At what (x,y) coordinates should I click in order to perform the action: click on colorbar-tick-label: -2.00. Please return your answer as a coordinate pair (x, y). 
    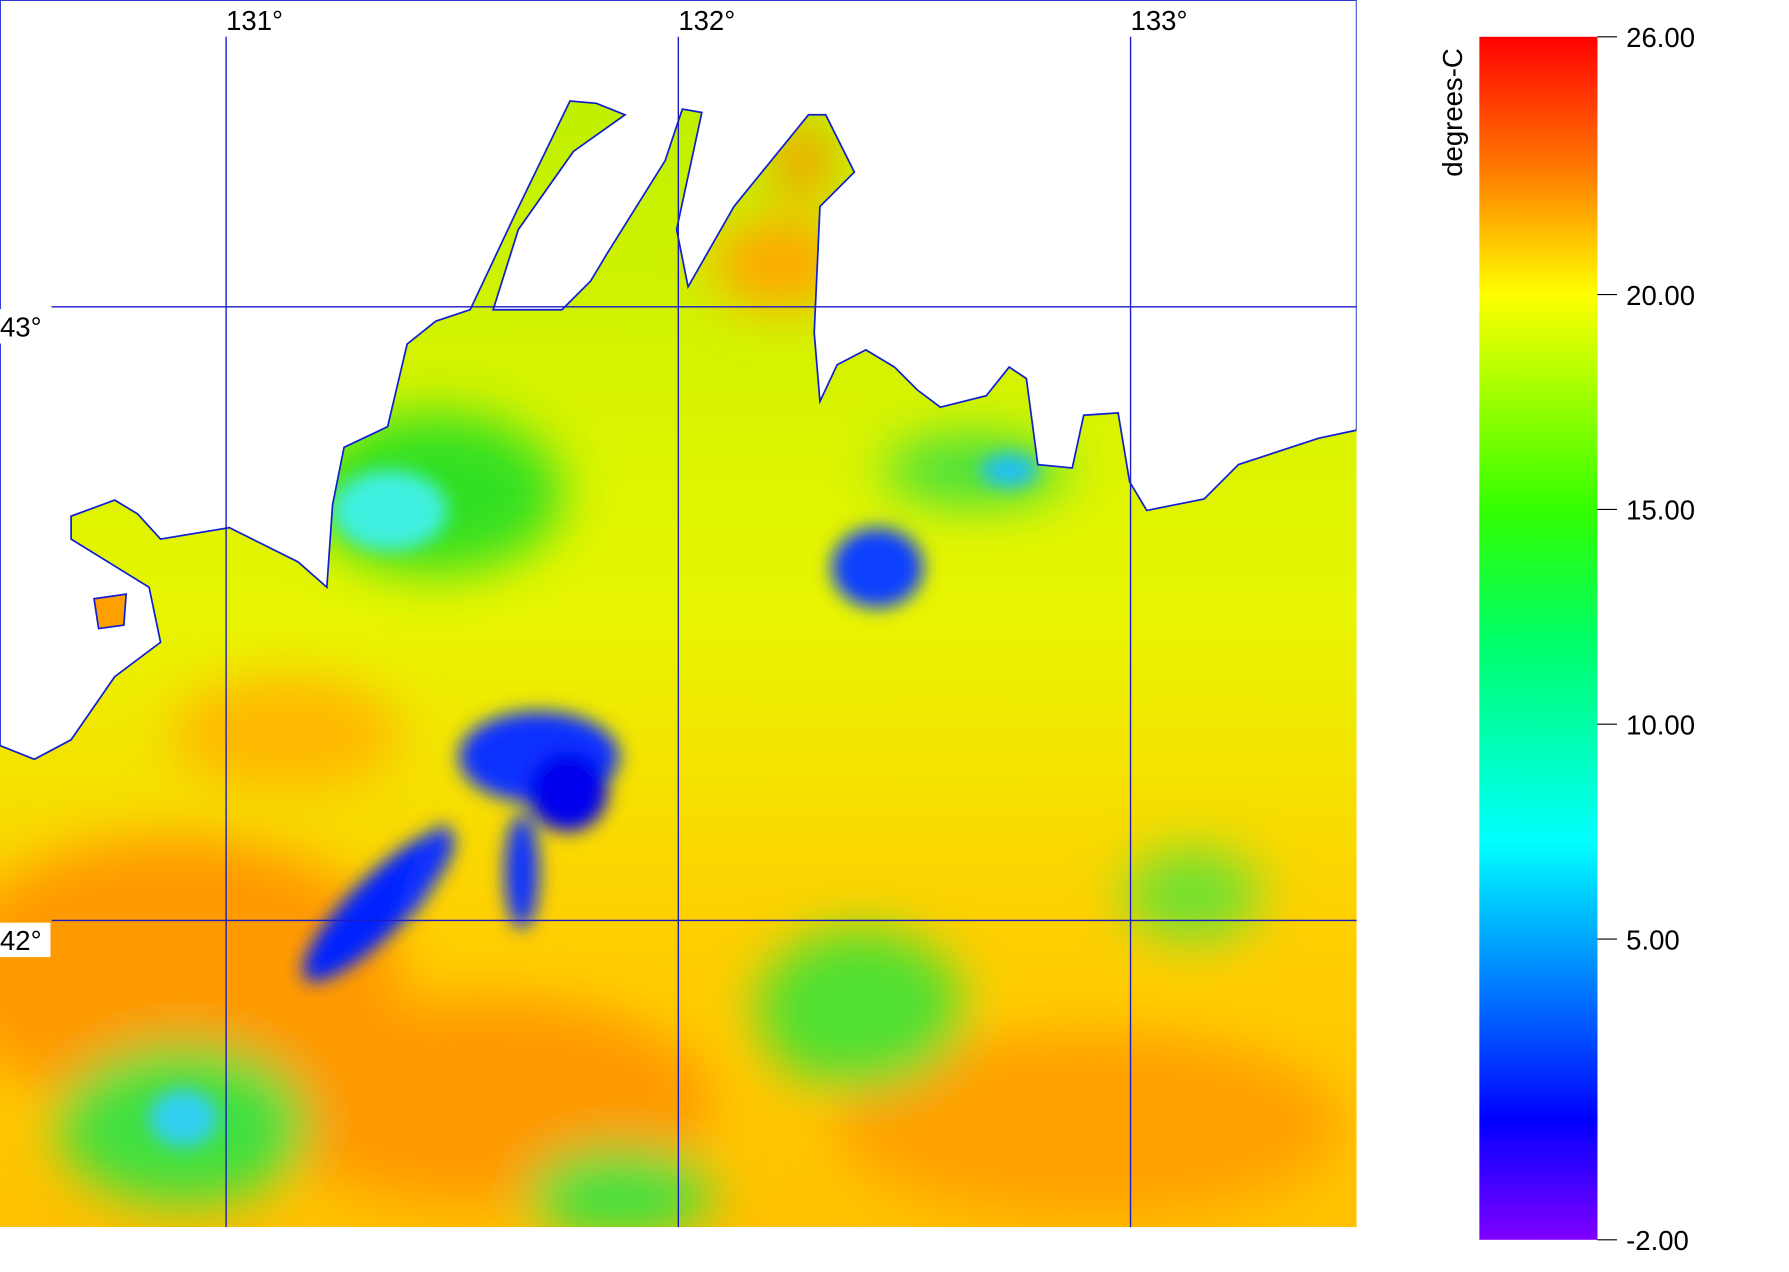
    Looking at the image, I should click on (1657, 1240).